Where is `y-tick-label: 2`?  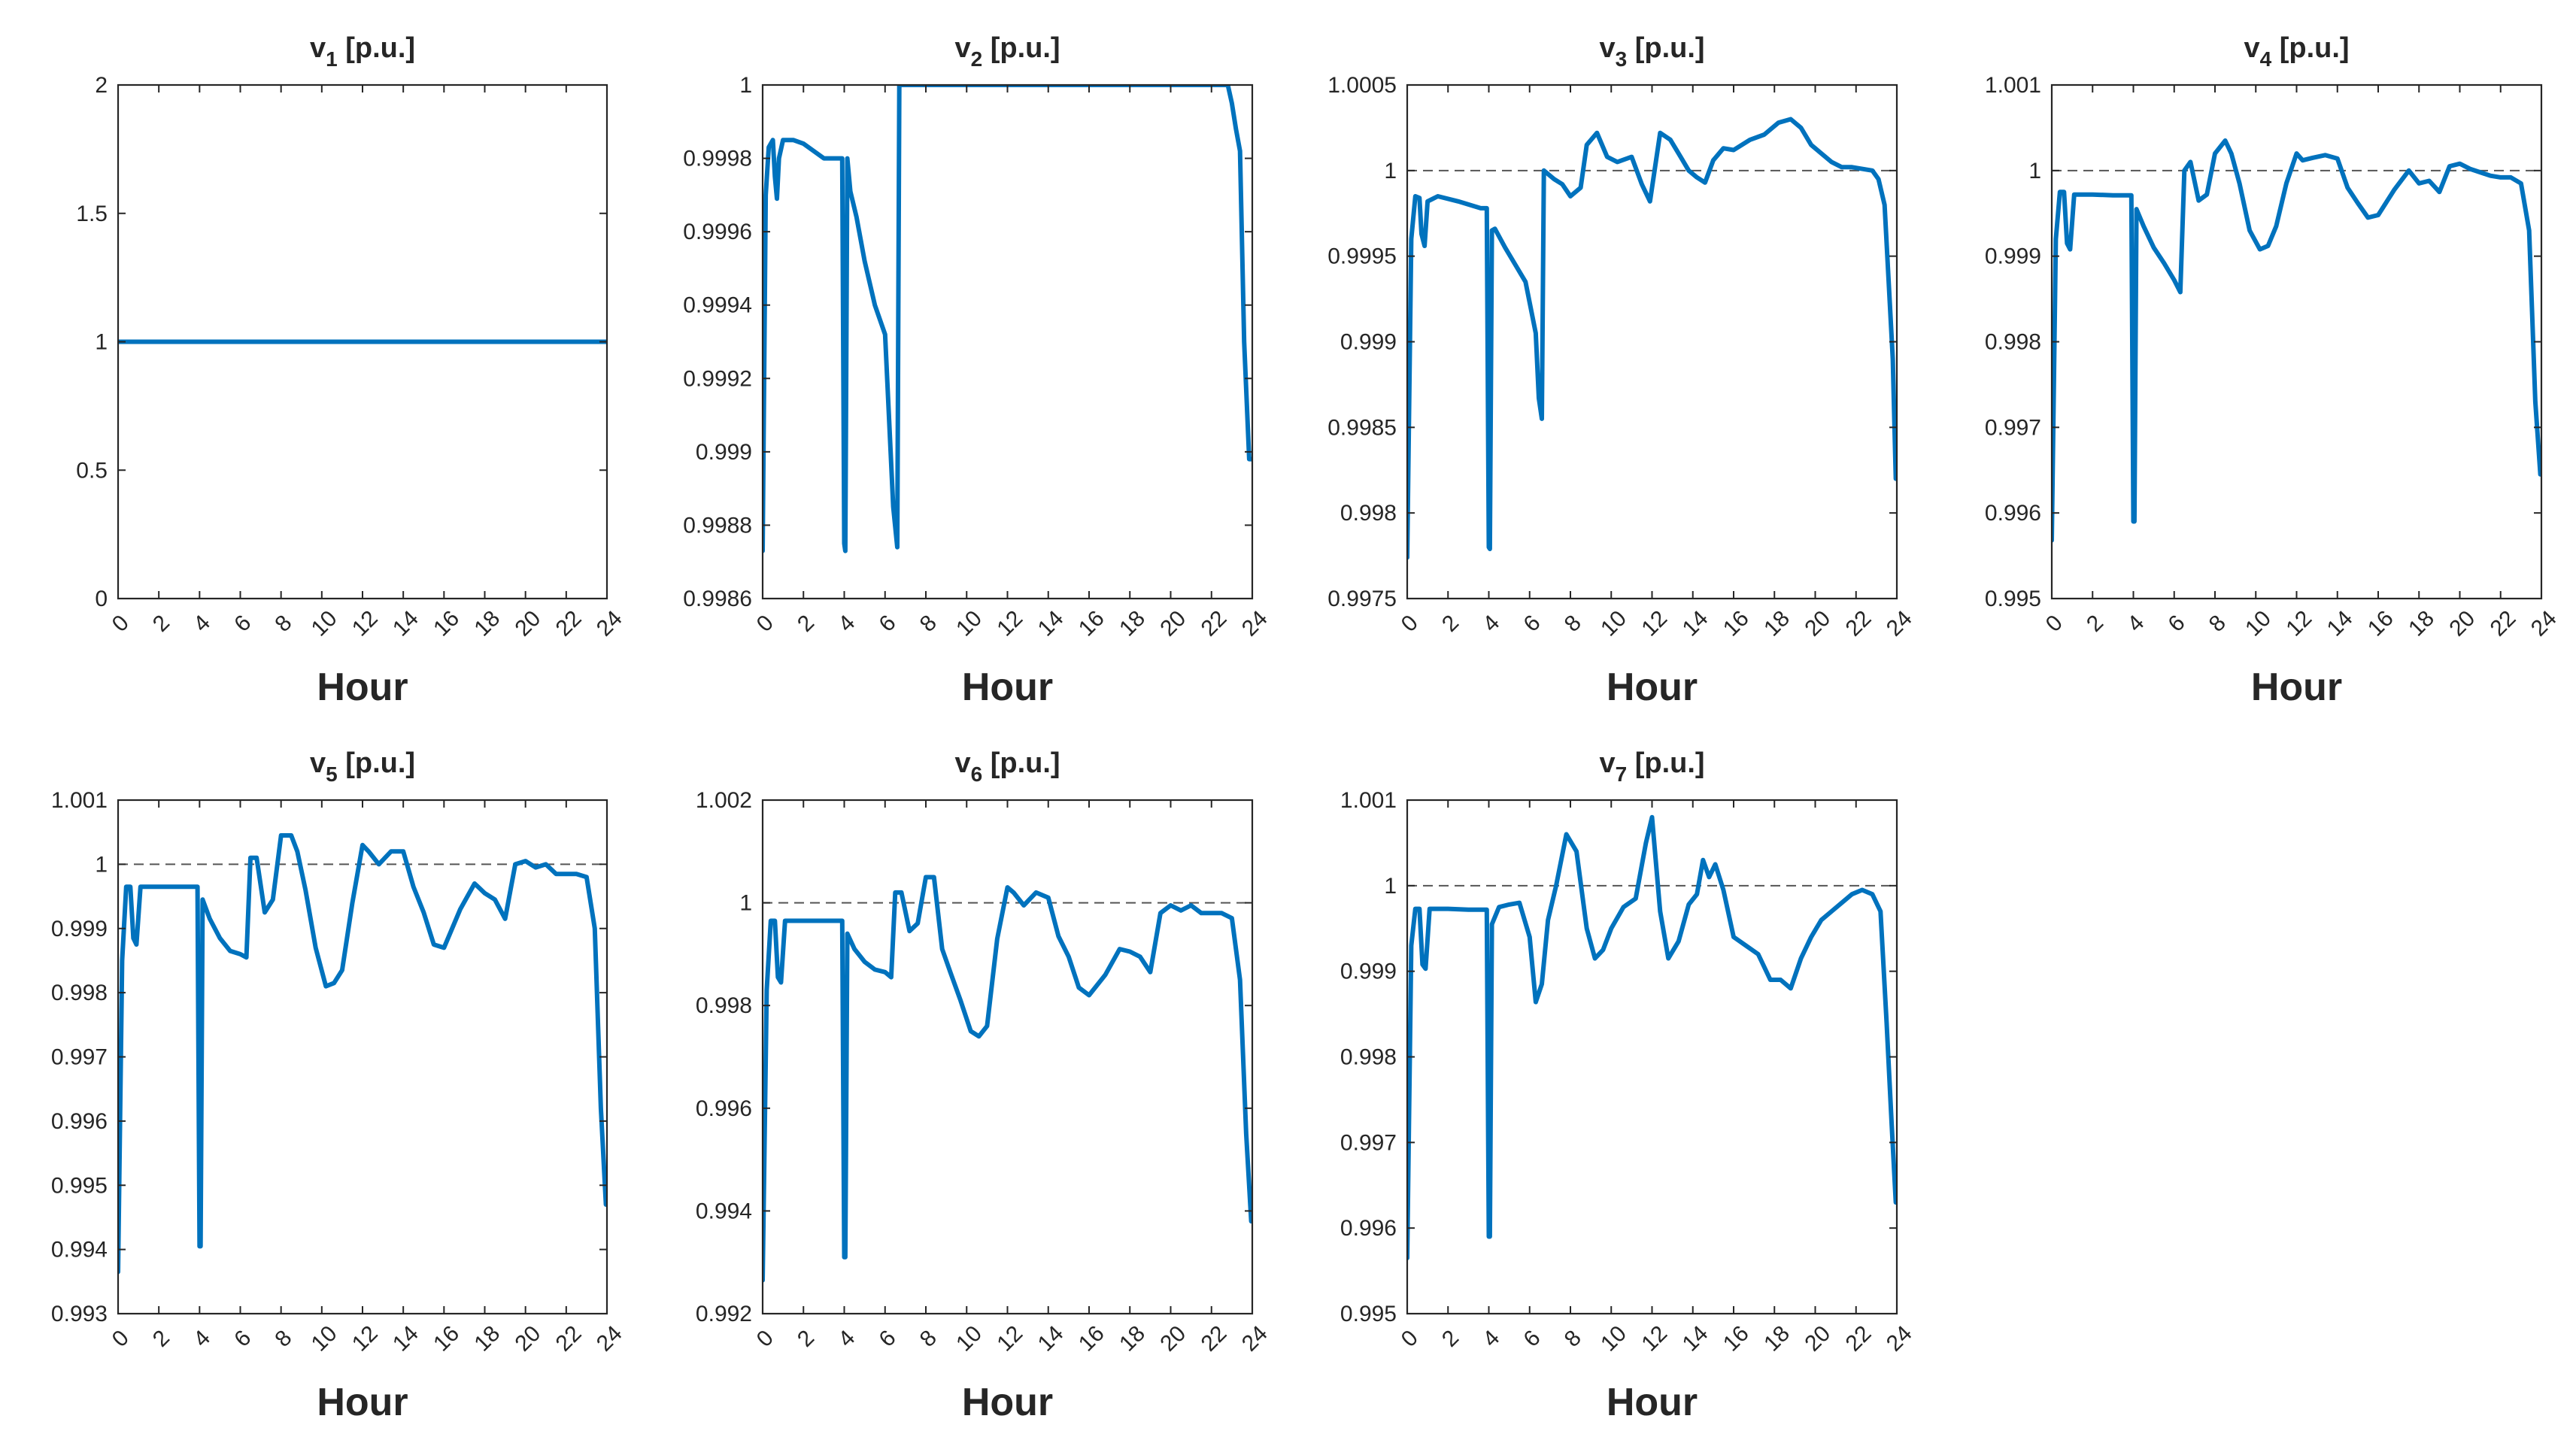
y-tick-label: 2 is located at coordinates (101, 85).